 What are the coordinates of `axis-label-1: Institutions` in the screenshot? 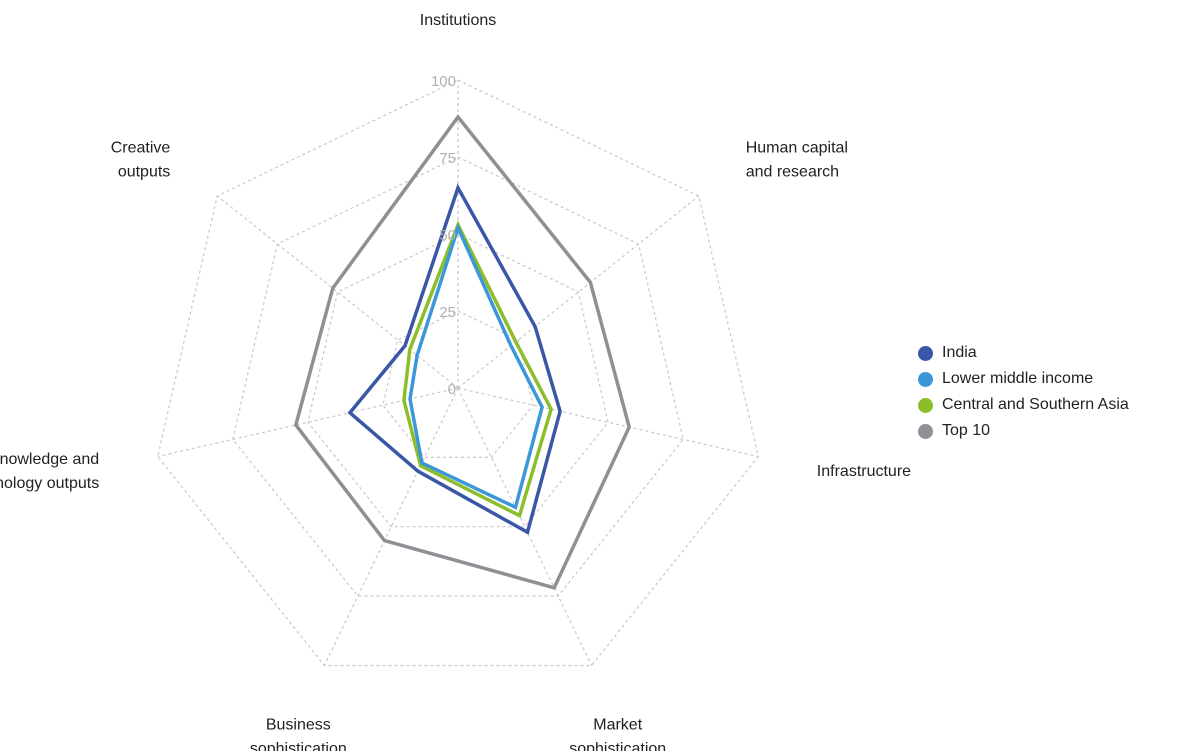 It's located at (458, 20).